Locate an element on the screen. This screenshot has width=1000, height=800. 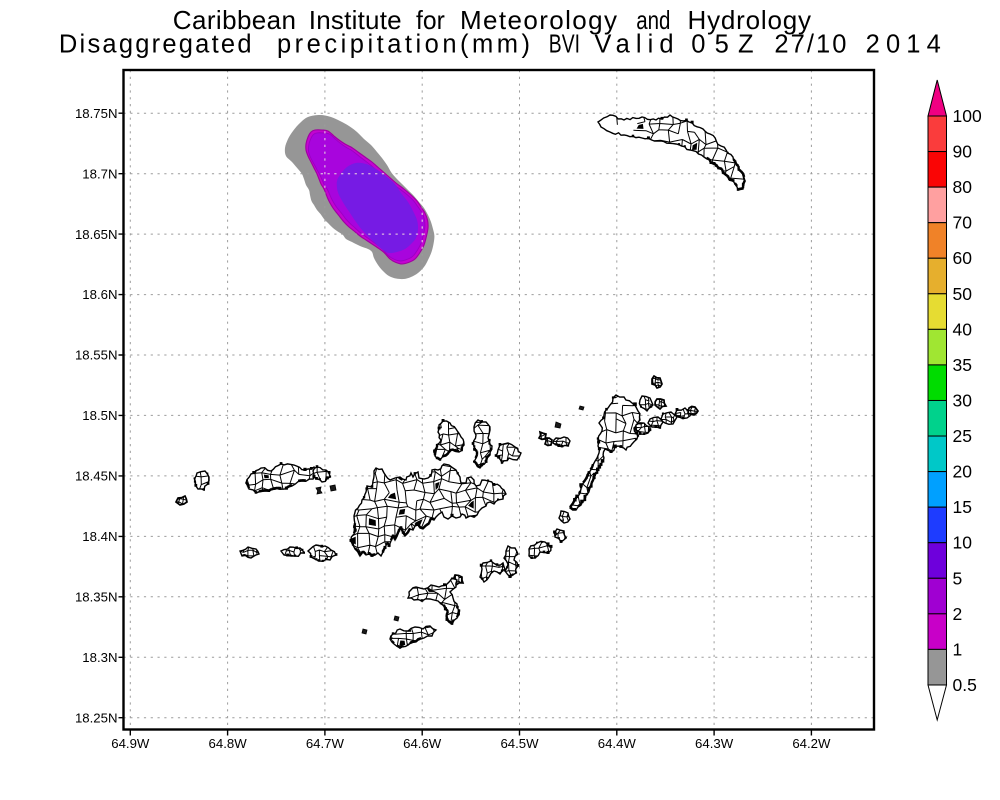
svg-text: and is located at coordinates (653, 20).